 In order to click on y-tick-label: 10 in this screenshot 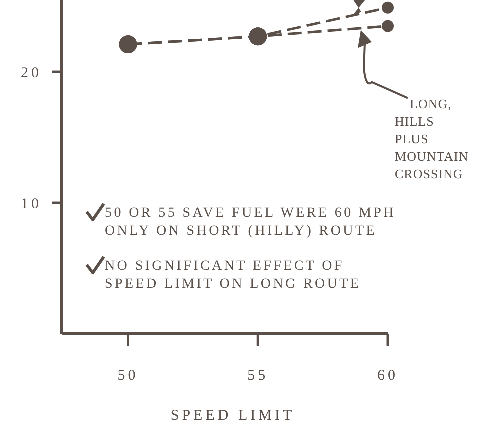, I will do `click(31, 204)`.